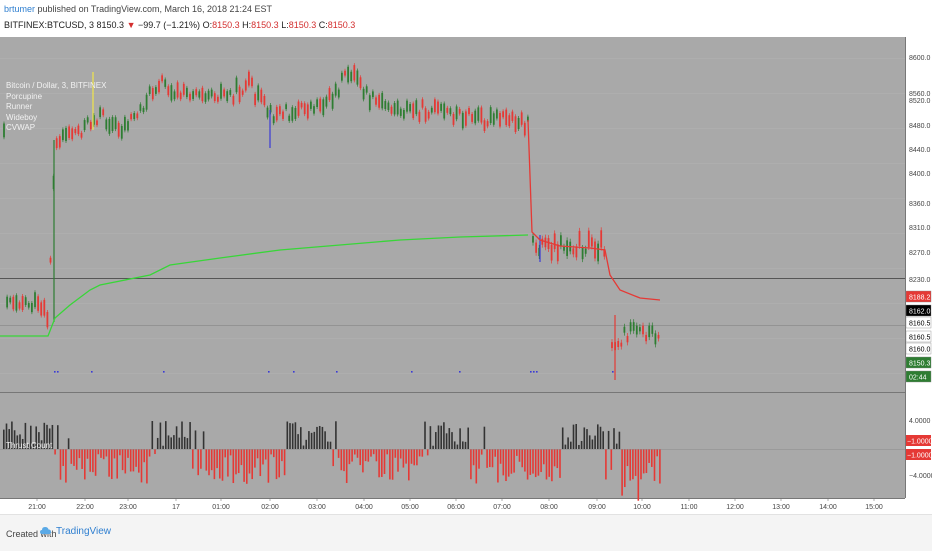 The image size is (932, 551). What do you see at coordinates (920, 174) in the screenshot?
I see `price-tick-label: 8400.0` at bounding box center [920, 174].